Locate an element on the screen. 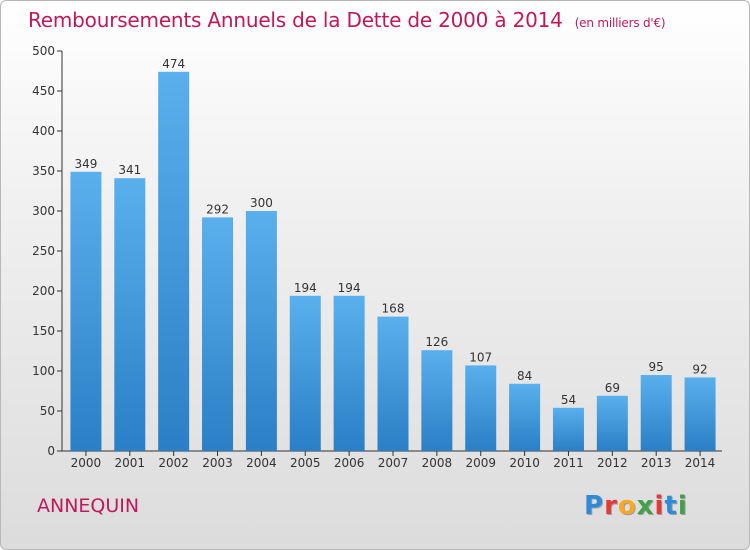 The image size is (750, 550). y-tick-label: 200 is located at coordinates (43, 291).